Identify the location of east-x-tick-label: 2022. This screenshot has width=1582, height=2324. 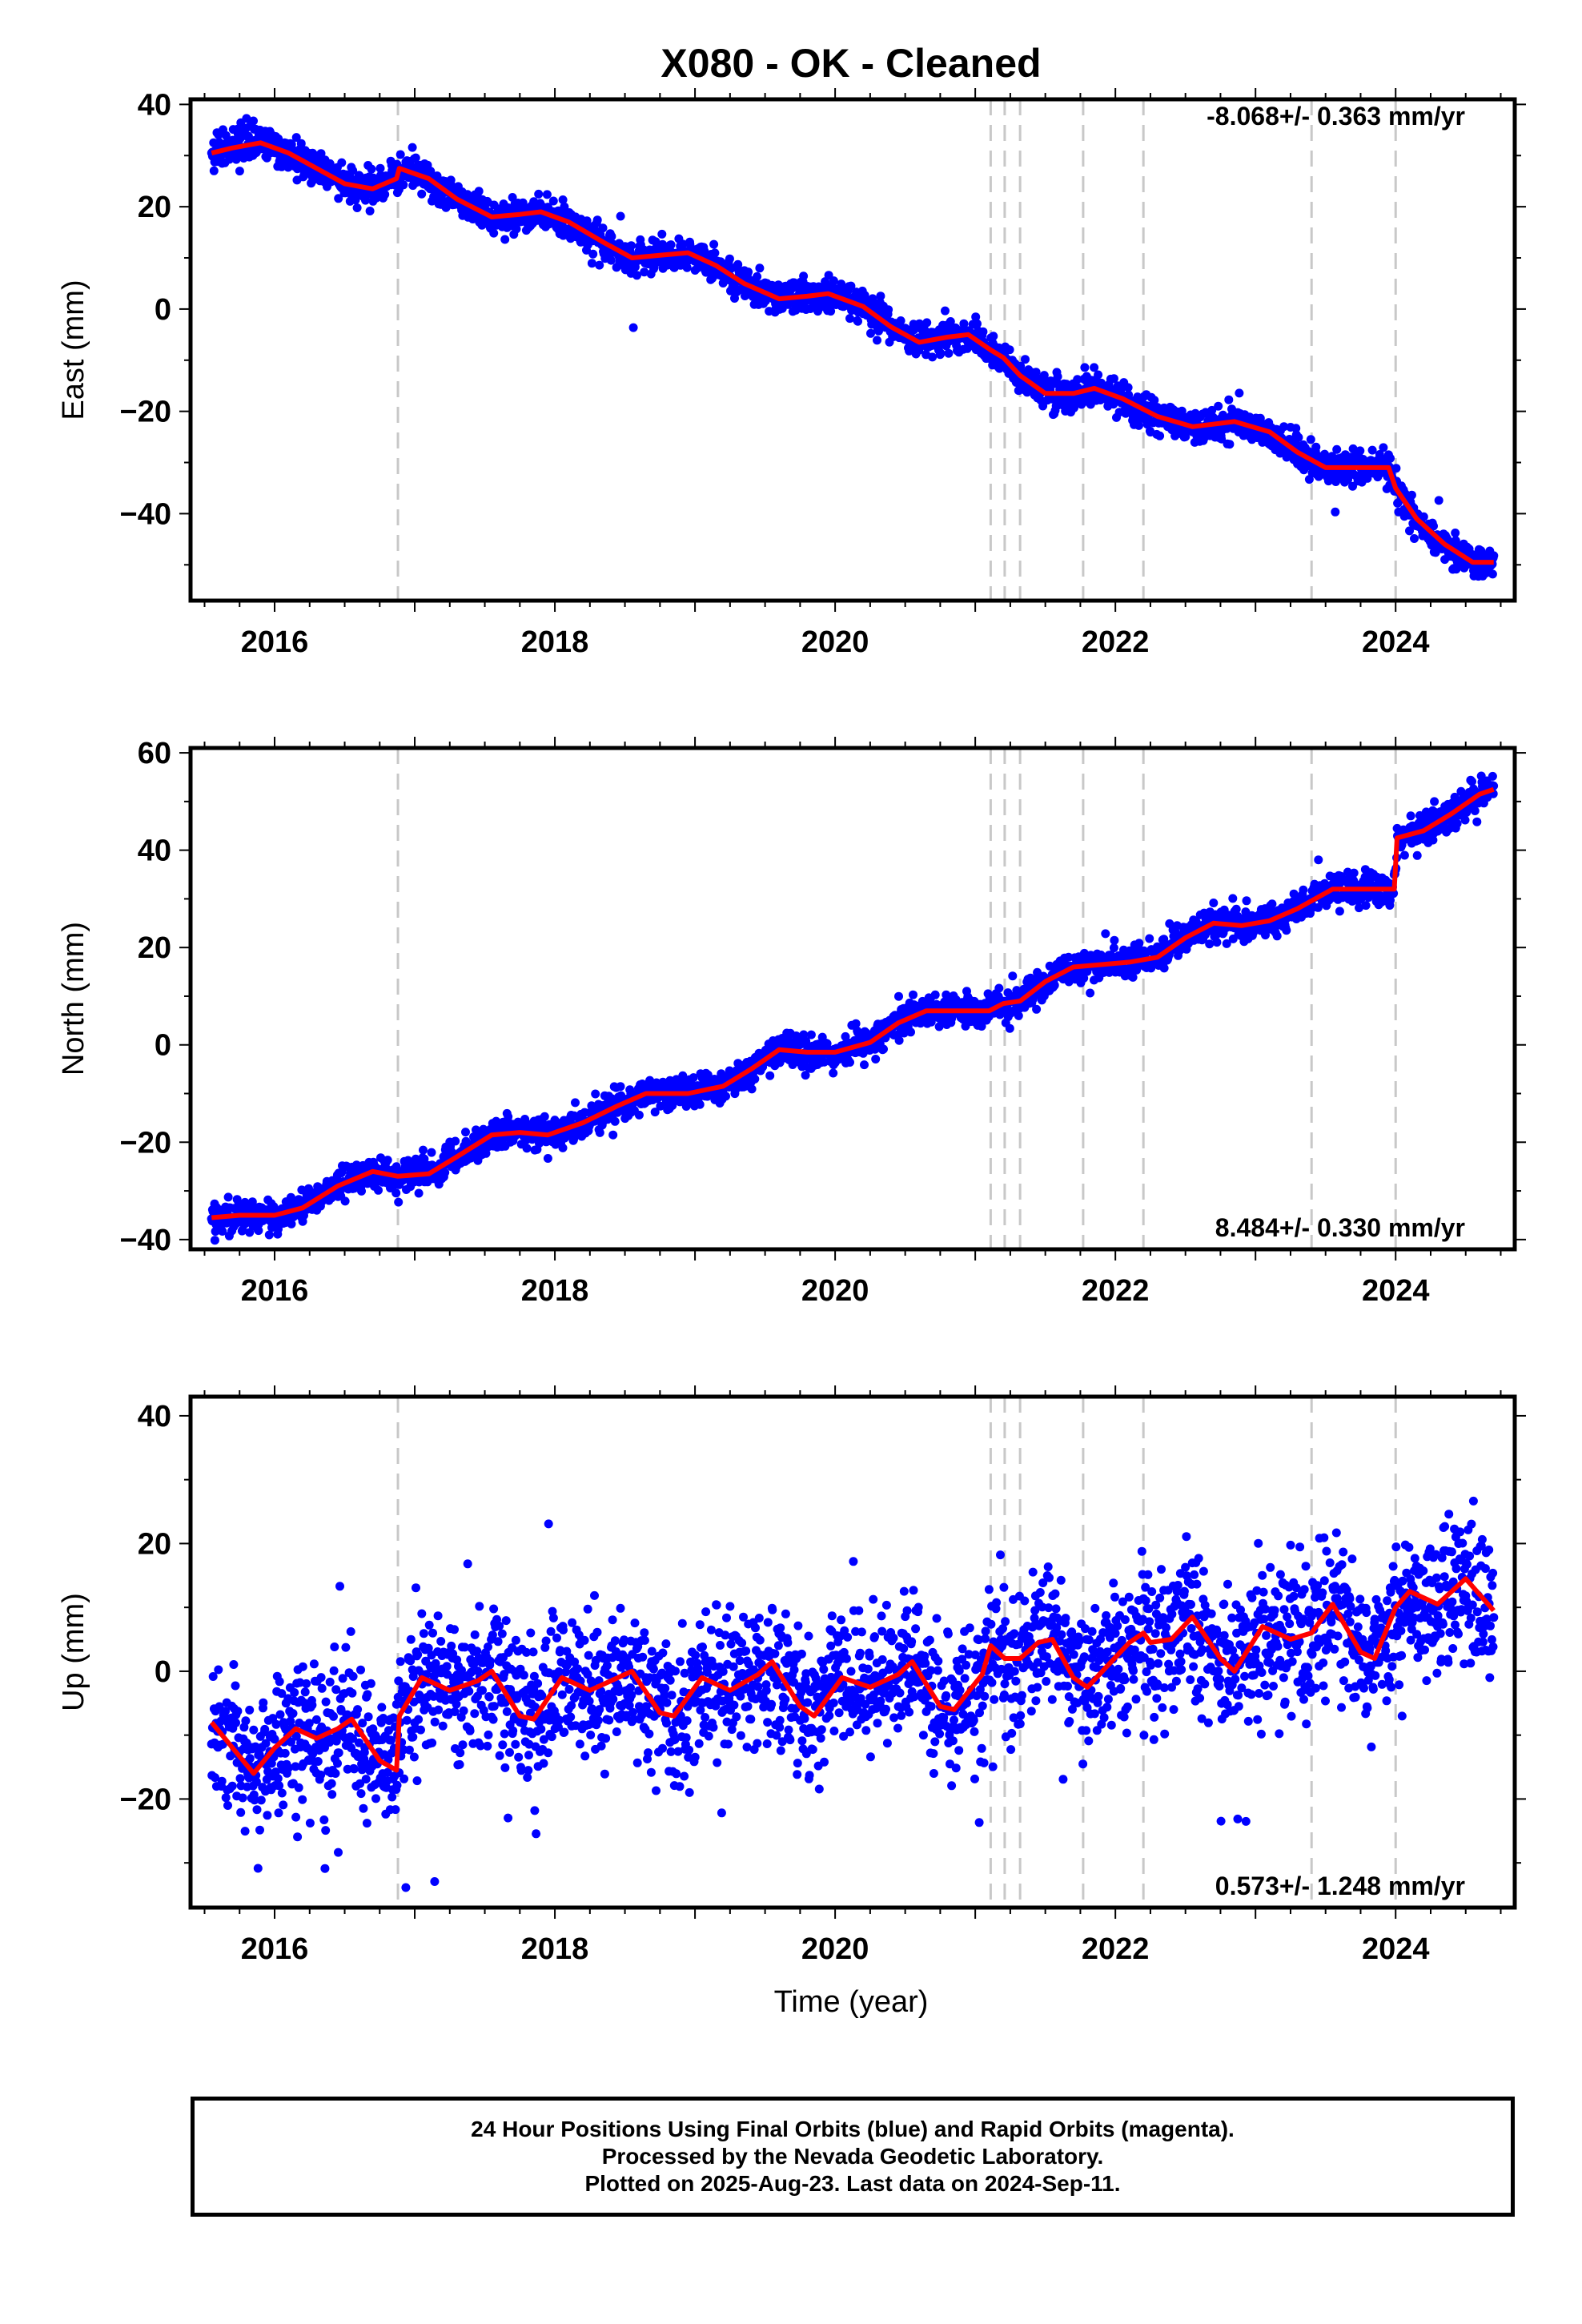
(1116, 642).